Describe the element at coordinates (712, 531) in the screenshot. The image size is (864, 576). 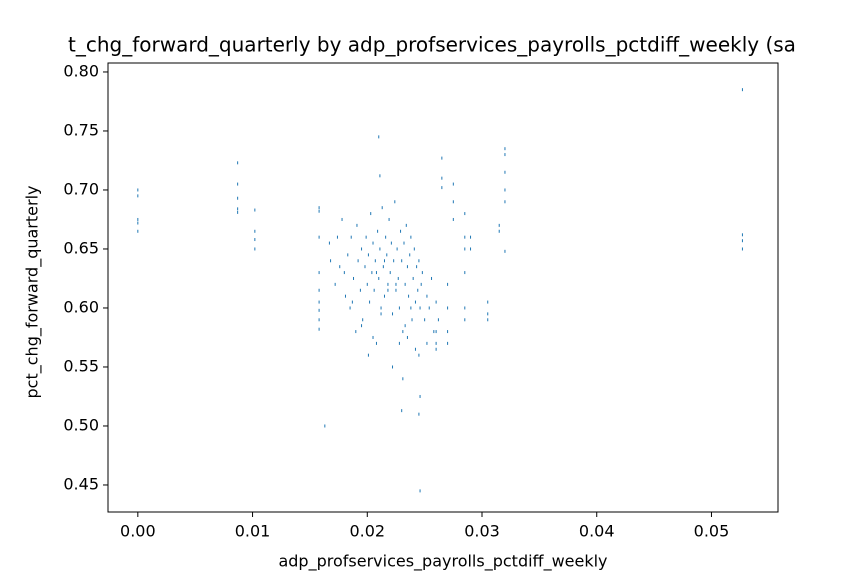
I see `x-tick-label: 0.05` at that location.